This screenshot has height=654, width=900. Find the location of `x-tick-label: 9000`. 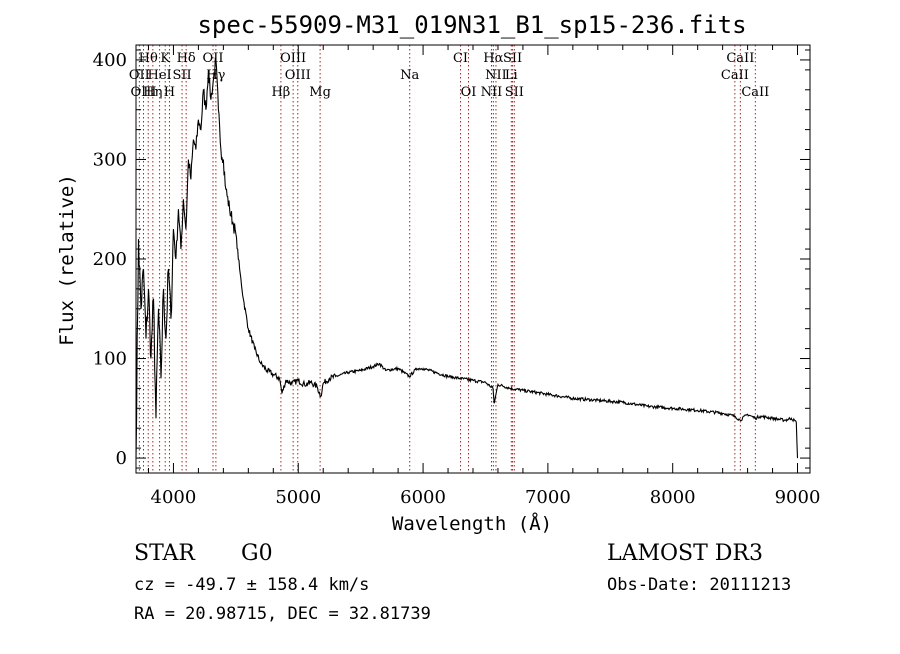

x-tick-label: 9000 is located at coordinates (798, 497).